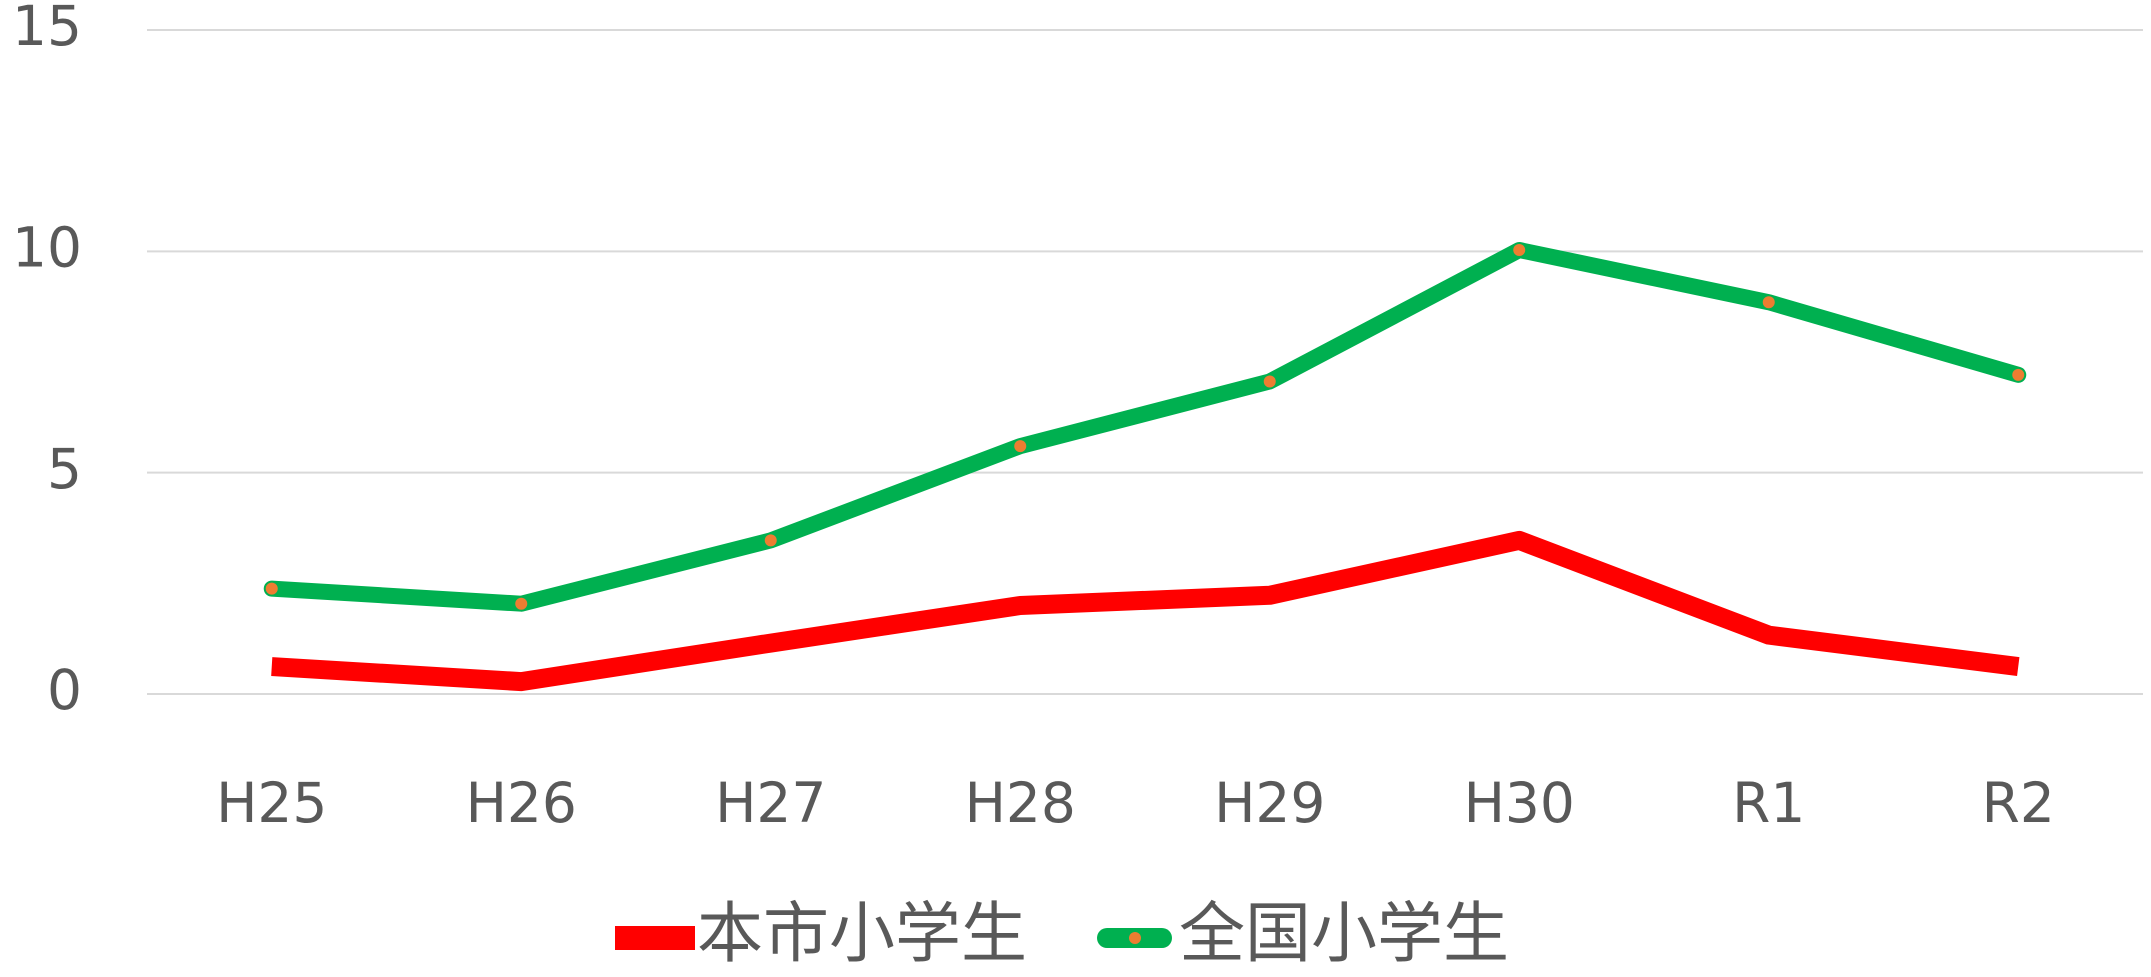  What do you see at coordinates (770, 803) in the screenshot?
I see `x-tick-label: H27` at bounding box center [770, 803].